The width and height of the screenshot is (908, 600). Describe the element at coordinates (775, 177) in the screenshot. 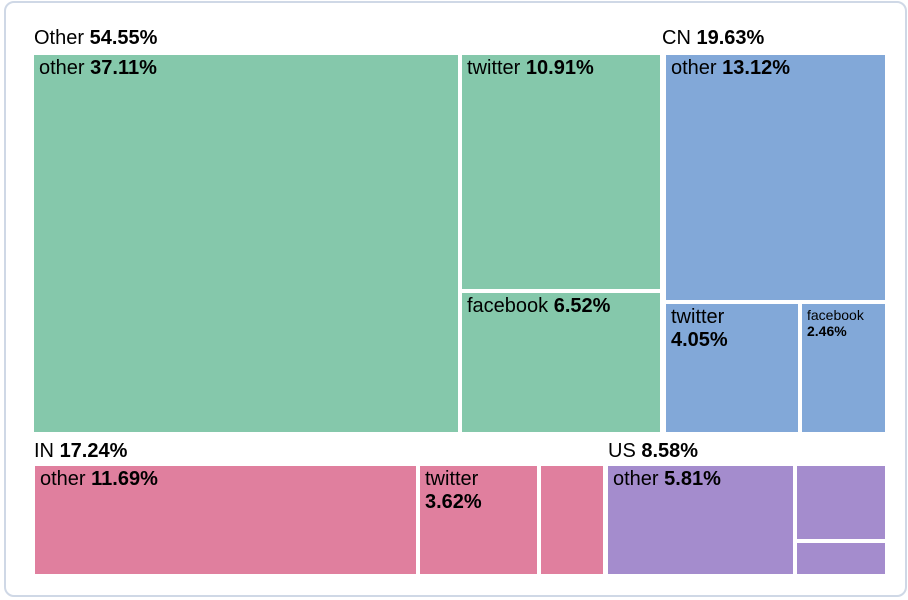

I see `treemap-cell-cn-other: other 13.12%` at that location.